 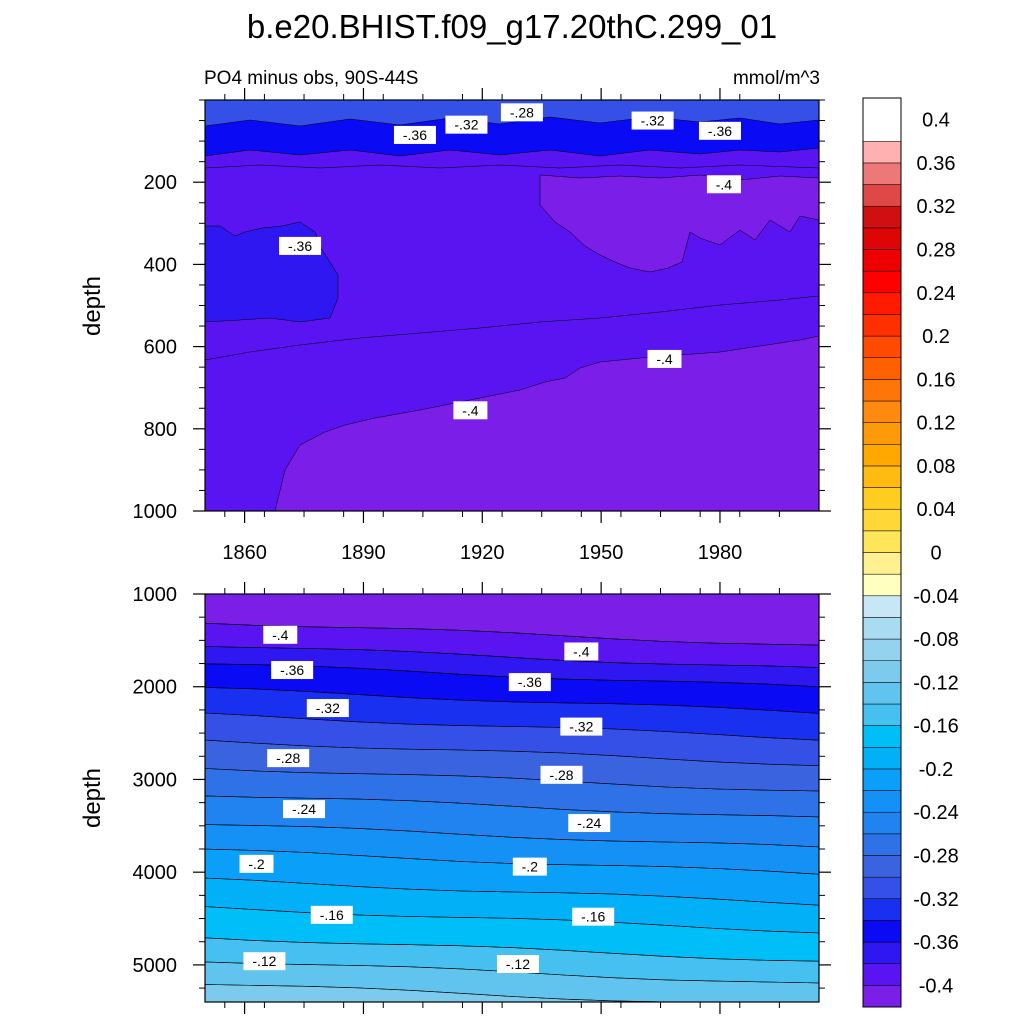 What do you see at coordinates (155, 966) in the screenshot?
I see `y-tick-label: 5000` at bounding box center [155, 966].